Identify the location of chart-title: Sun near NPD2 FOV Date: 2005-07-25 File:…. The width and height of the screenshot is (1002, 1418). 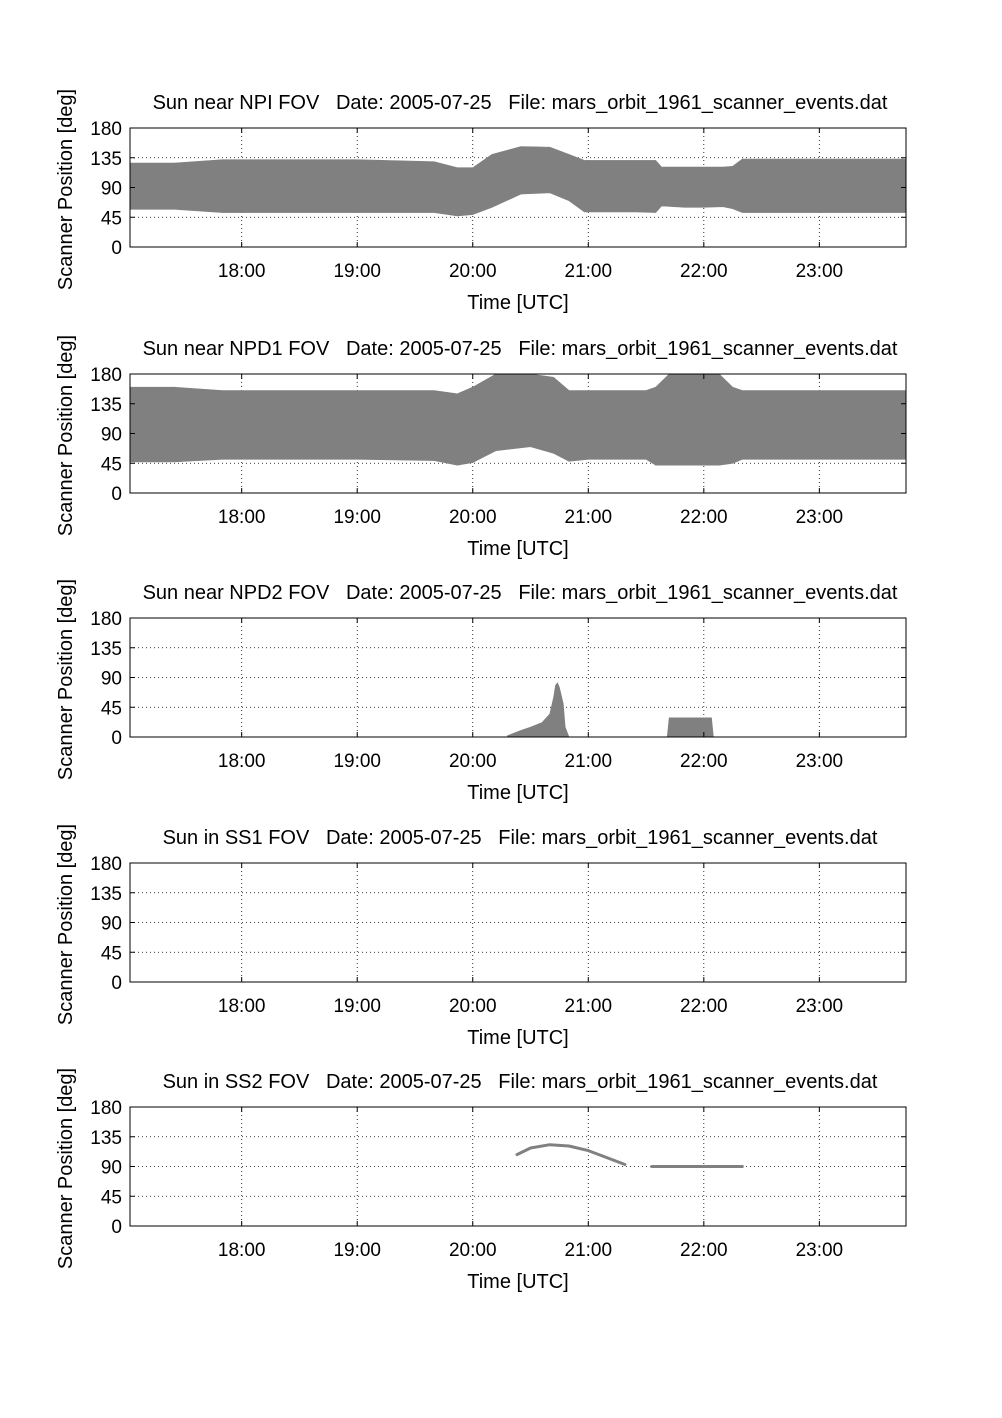
(520, 593).